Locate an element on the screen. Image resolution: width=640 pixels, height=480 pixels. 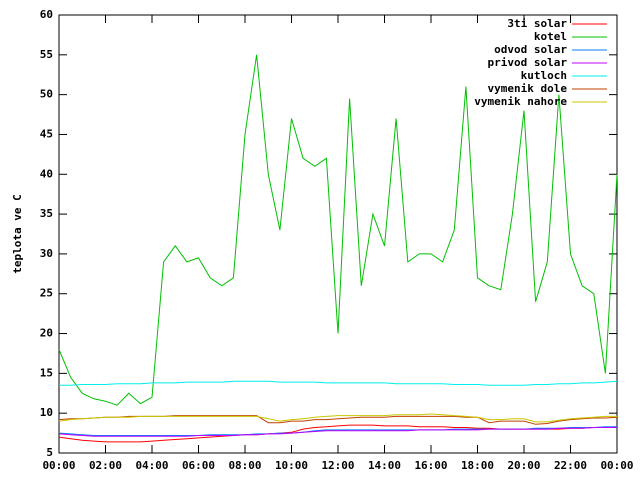
x-tick-label: 16:00 is located at coordinates (430, 465).